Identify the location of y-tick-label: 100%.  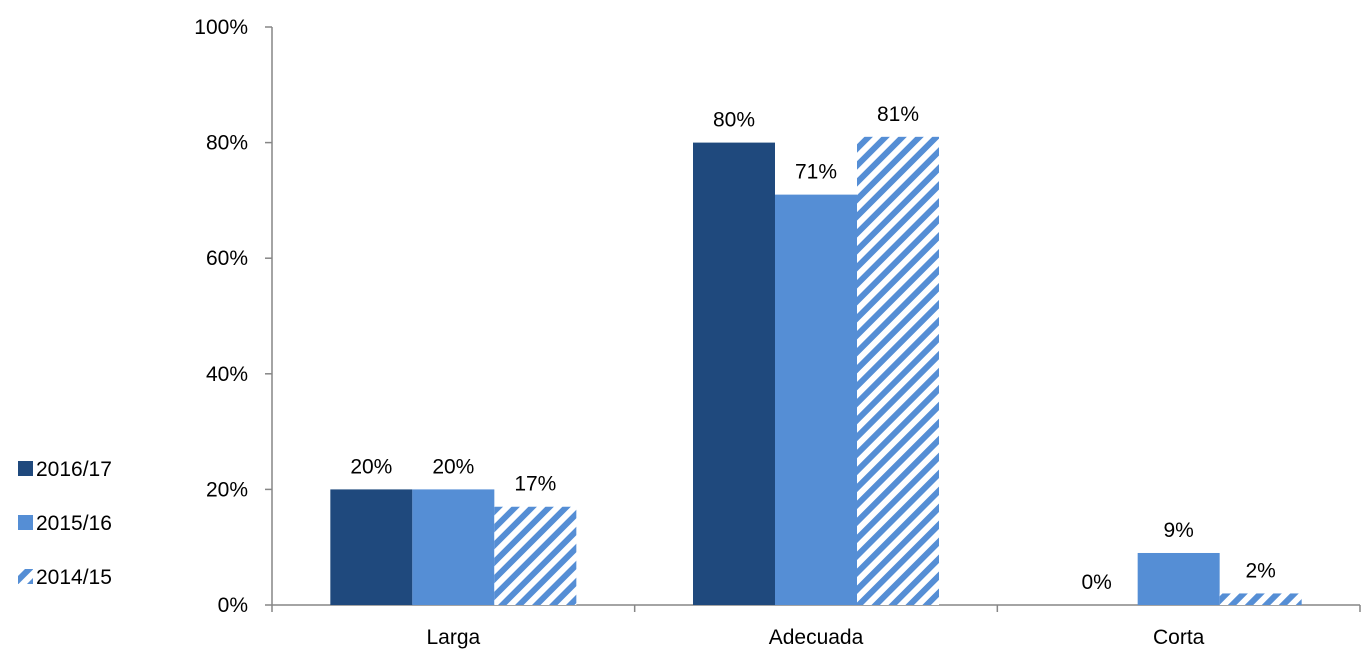
(221, 27).